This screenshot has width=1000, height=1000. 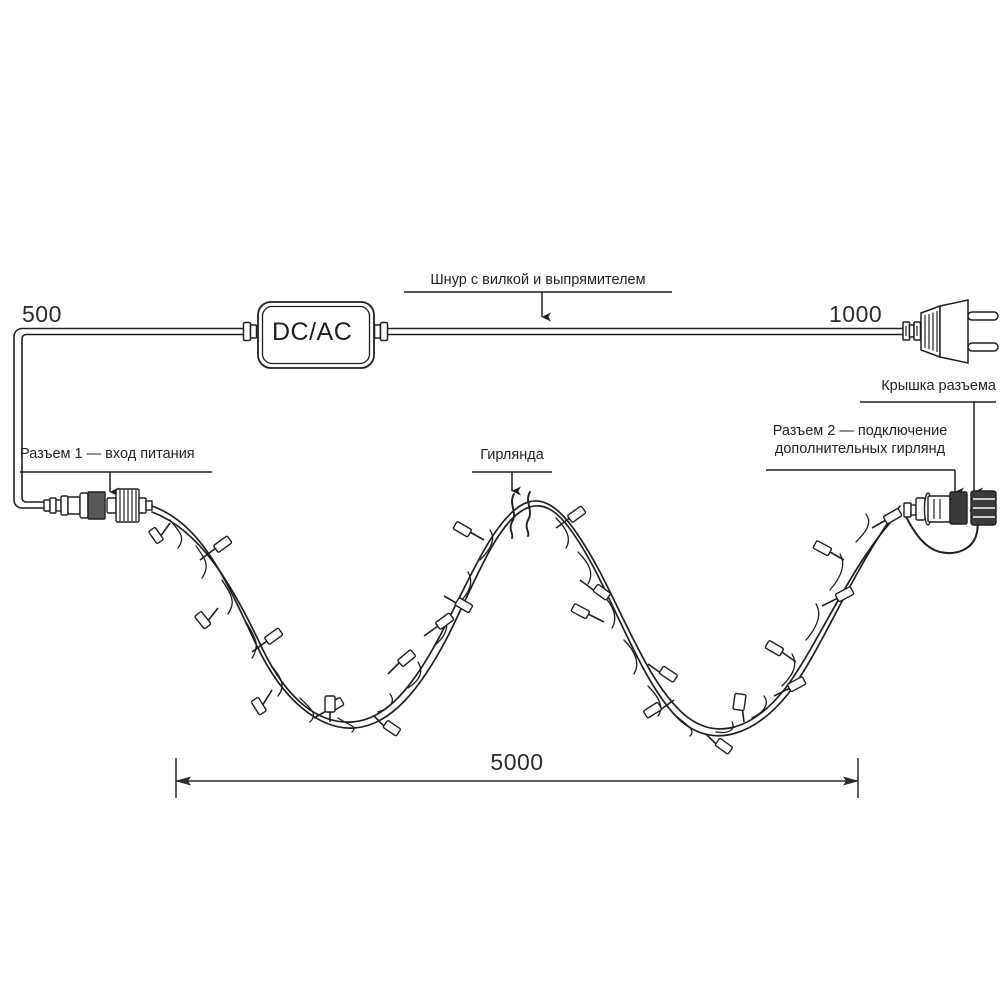 What do you see at coordinates (950, 522) in the screenshot?
I see `connector-2-assembly` at bounding box center [950, 522].